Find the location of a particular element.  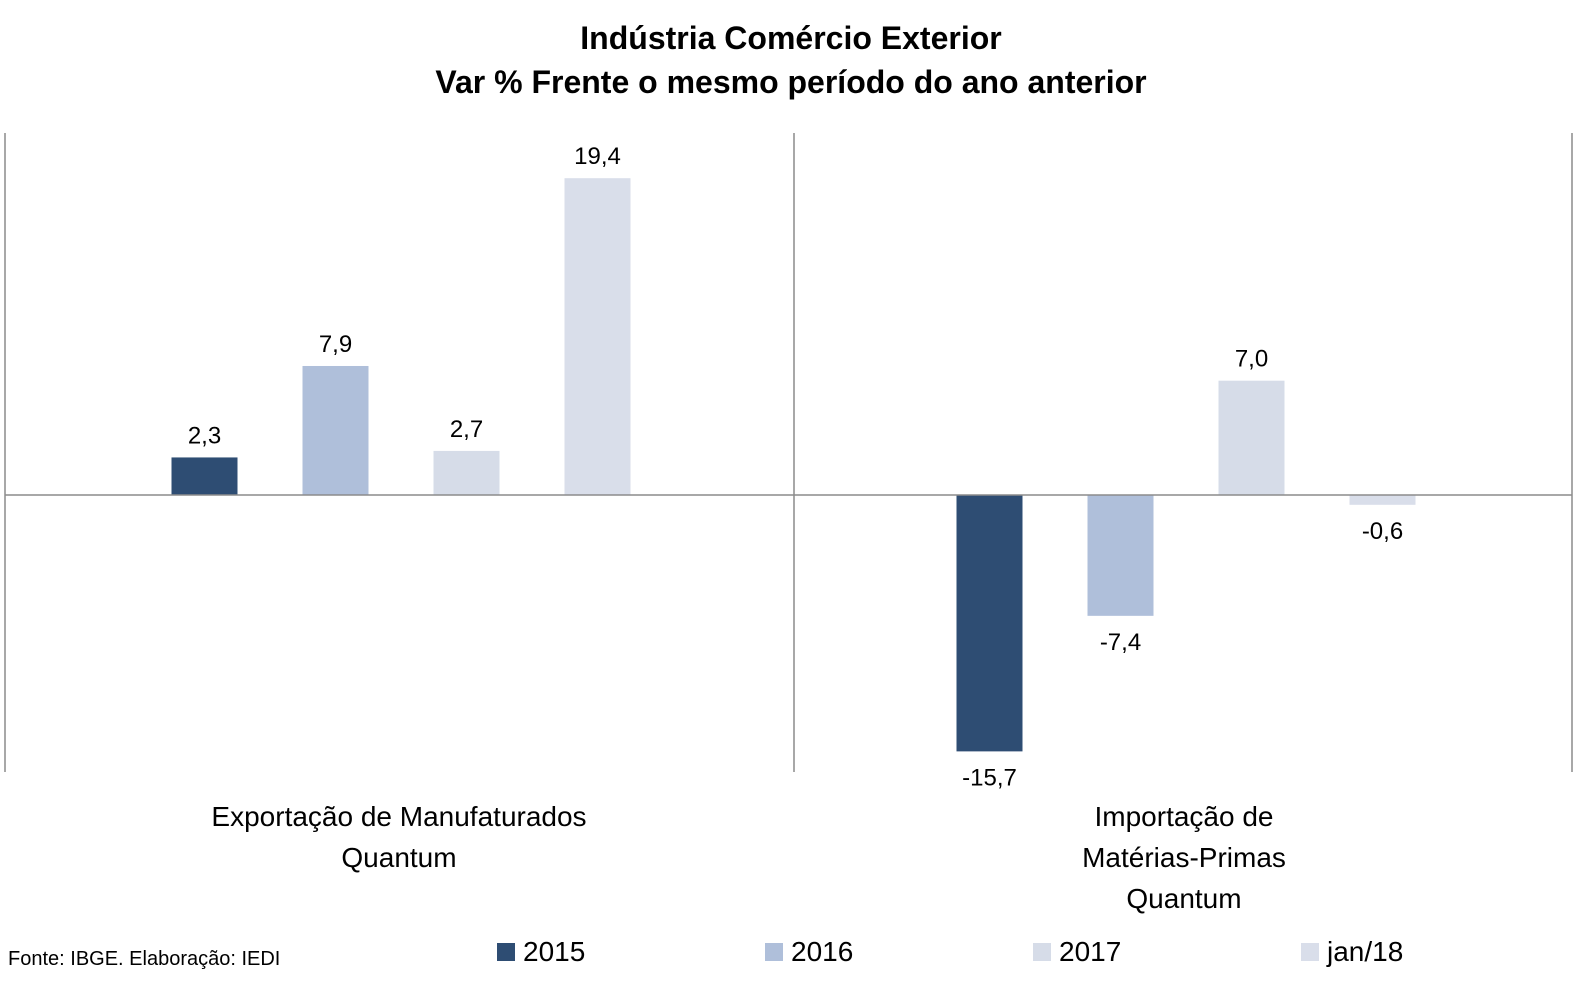

chart-legend: 2015 2016 2017 jan/18 is located at coordinates (791, 952).